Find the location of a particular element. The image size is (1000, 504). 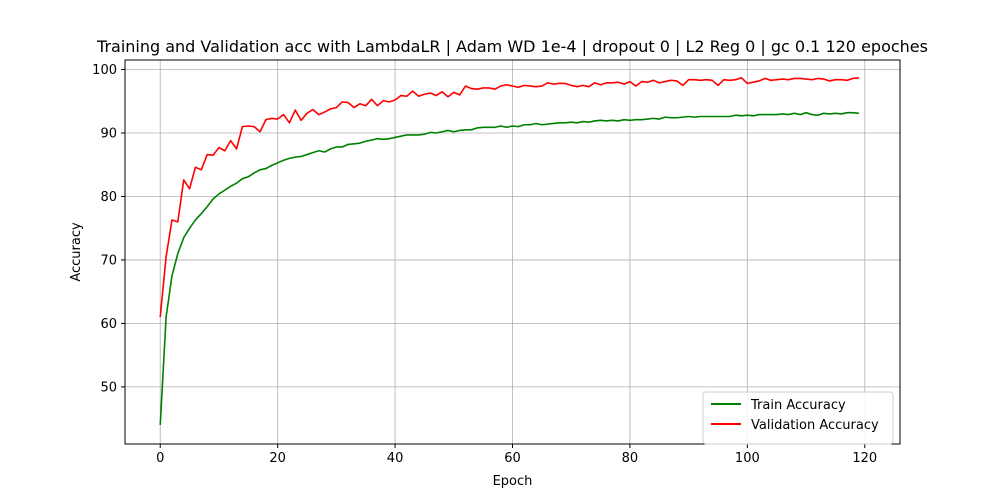

y-tick-label: 80 is located at coordinates (108, 197).